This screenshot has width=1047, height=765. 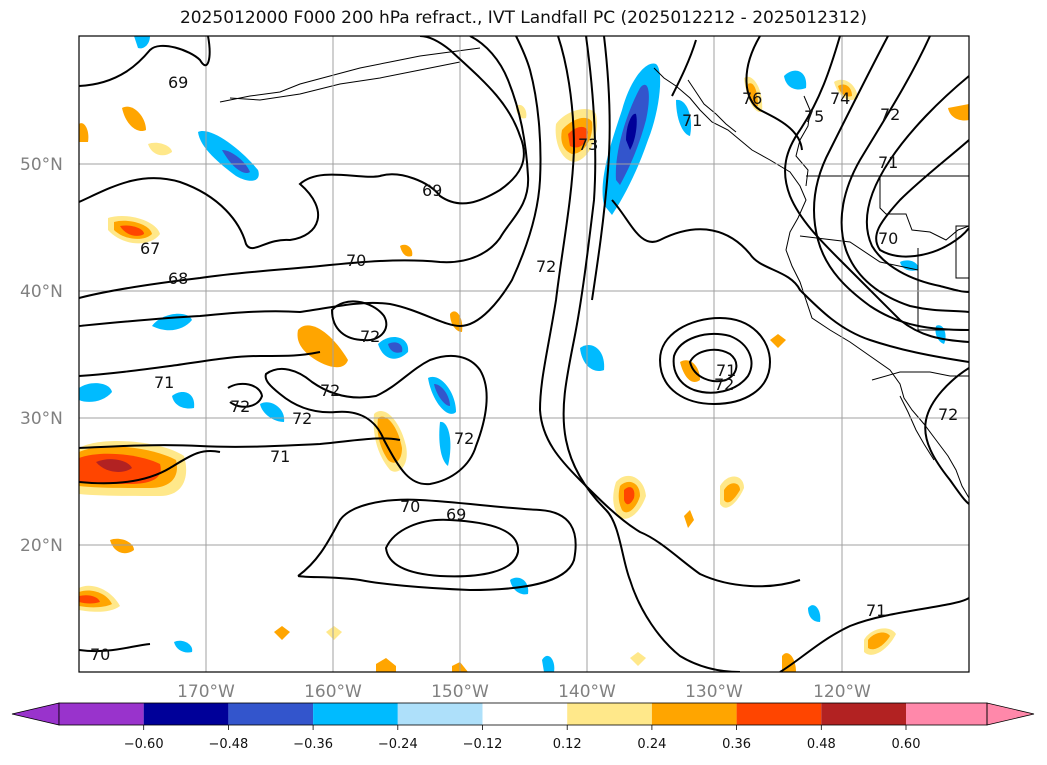 I want to click on colorbar-tick-label: −0.60, so click(x=144, y=744).